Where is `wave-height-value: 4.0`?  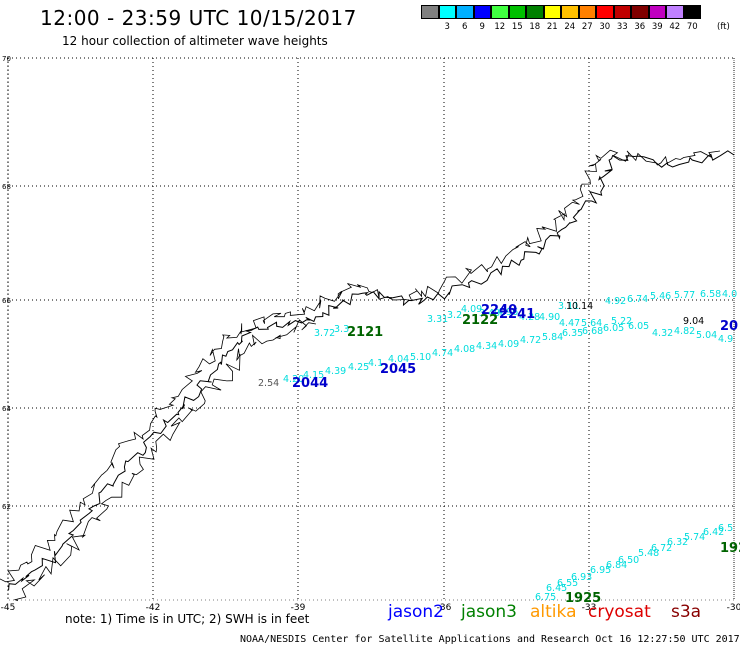
wave-height-value: 4.0 is located at coordinates (729, 294).